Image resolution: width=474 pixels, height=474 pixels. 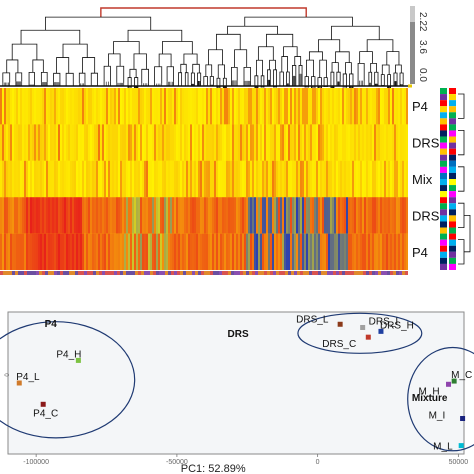 What do you see at coordinates (461, 446) in the screenshot?
I see `data-point` at bounding box center [461, 446].